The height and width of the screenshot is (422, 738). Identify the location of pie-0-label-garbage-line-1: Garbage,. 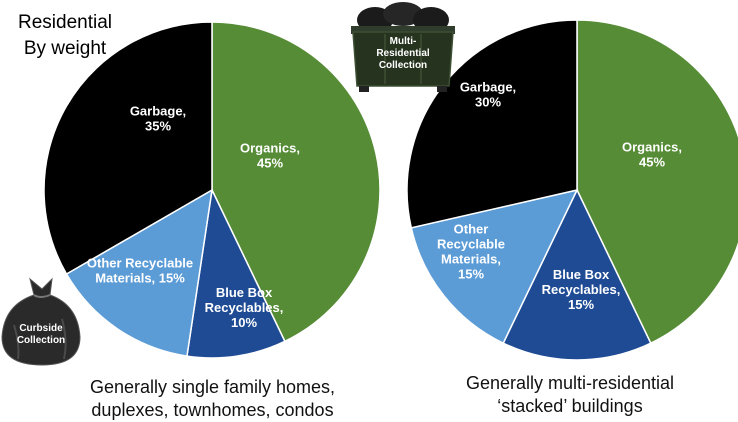
(158, 111).